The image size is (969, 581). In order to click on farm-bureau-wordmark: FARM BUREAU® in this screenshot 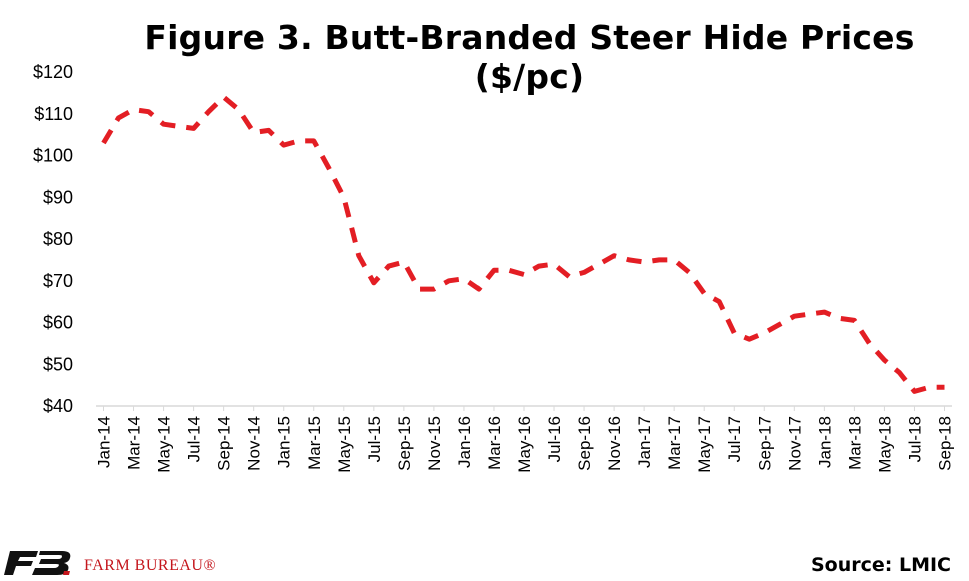, I will do `click(150, 565)`.